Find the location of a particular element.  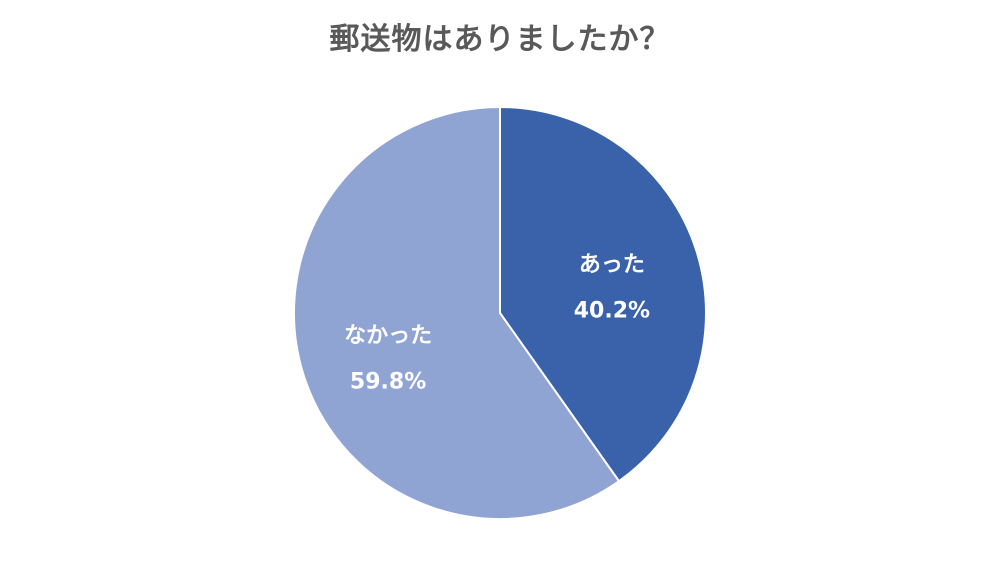

chart-title: 郵送物はありましたか？ is located at coordinates (500, 39).